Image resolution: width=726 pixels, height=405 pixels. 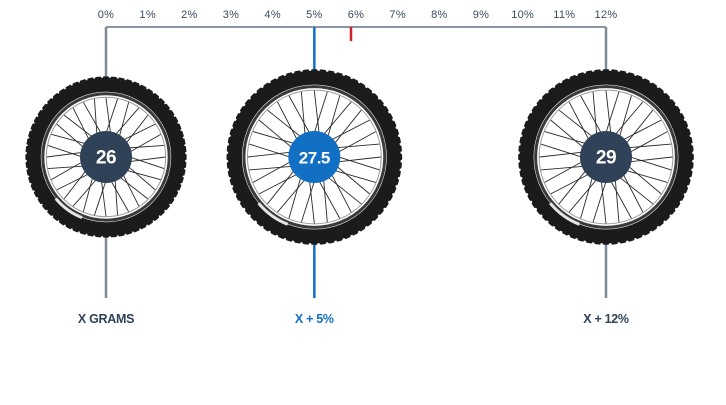 I want to click on scale-tick-label: 11%, so click(x=564, y=15).